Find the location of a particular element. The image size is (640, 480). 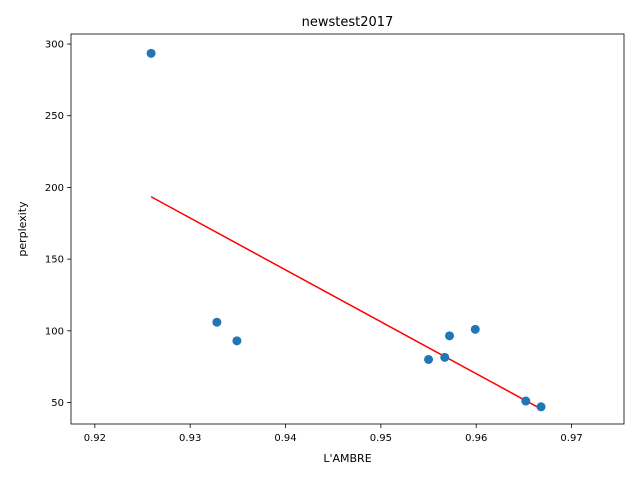

y-axis-label: perplexity is located at coordinates (22, 229).